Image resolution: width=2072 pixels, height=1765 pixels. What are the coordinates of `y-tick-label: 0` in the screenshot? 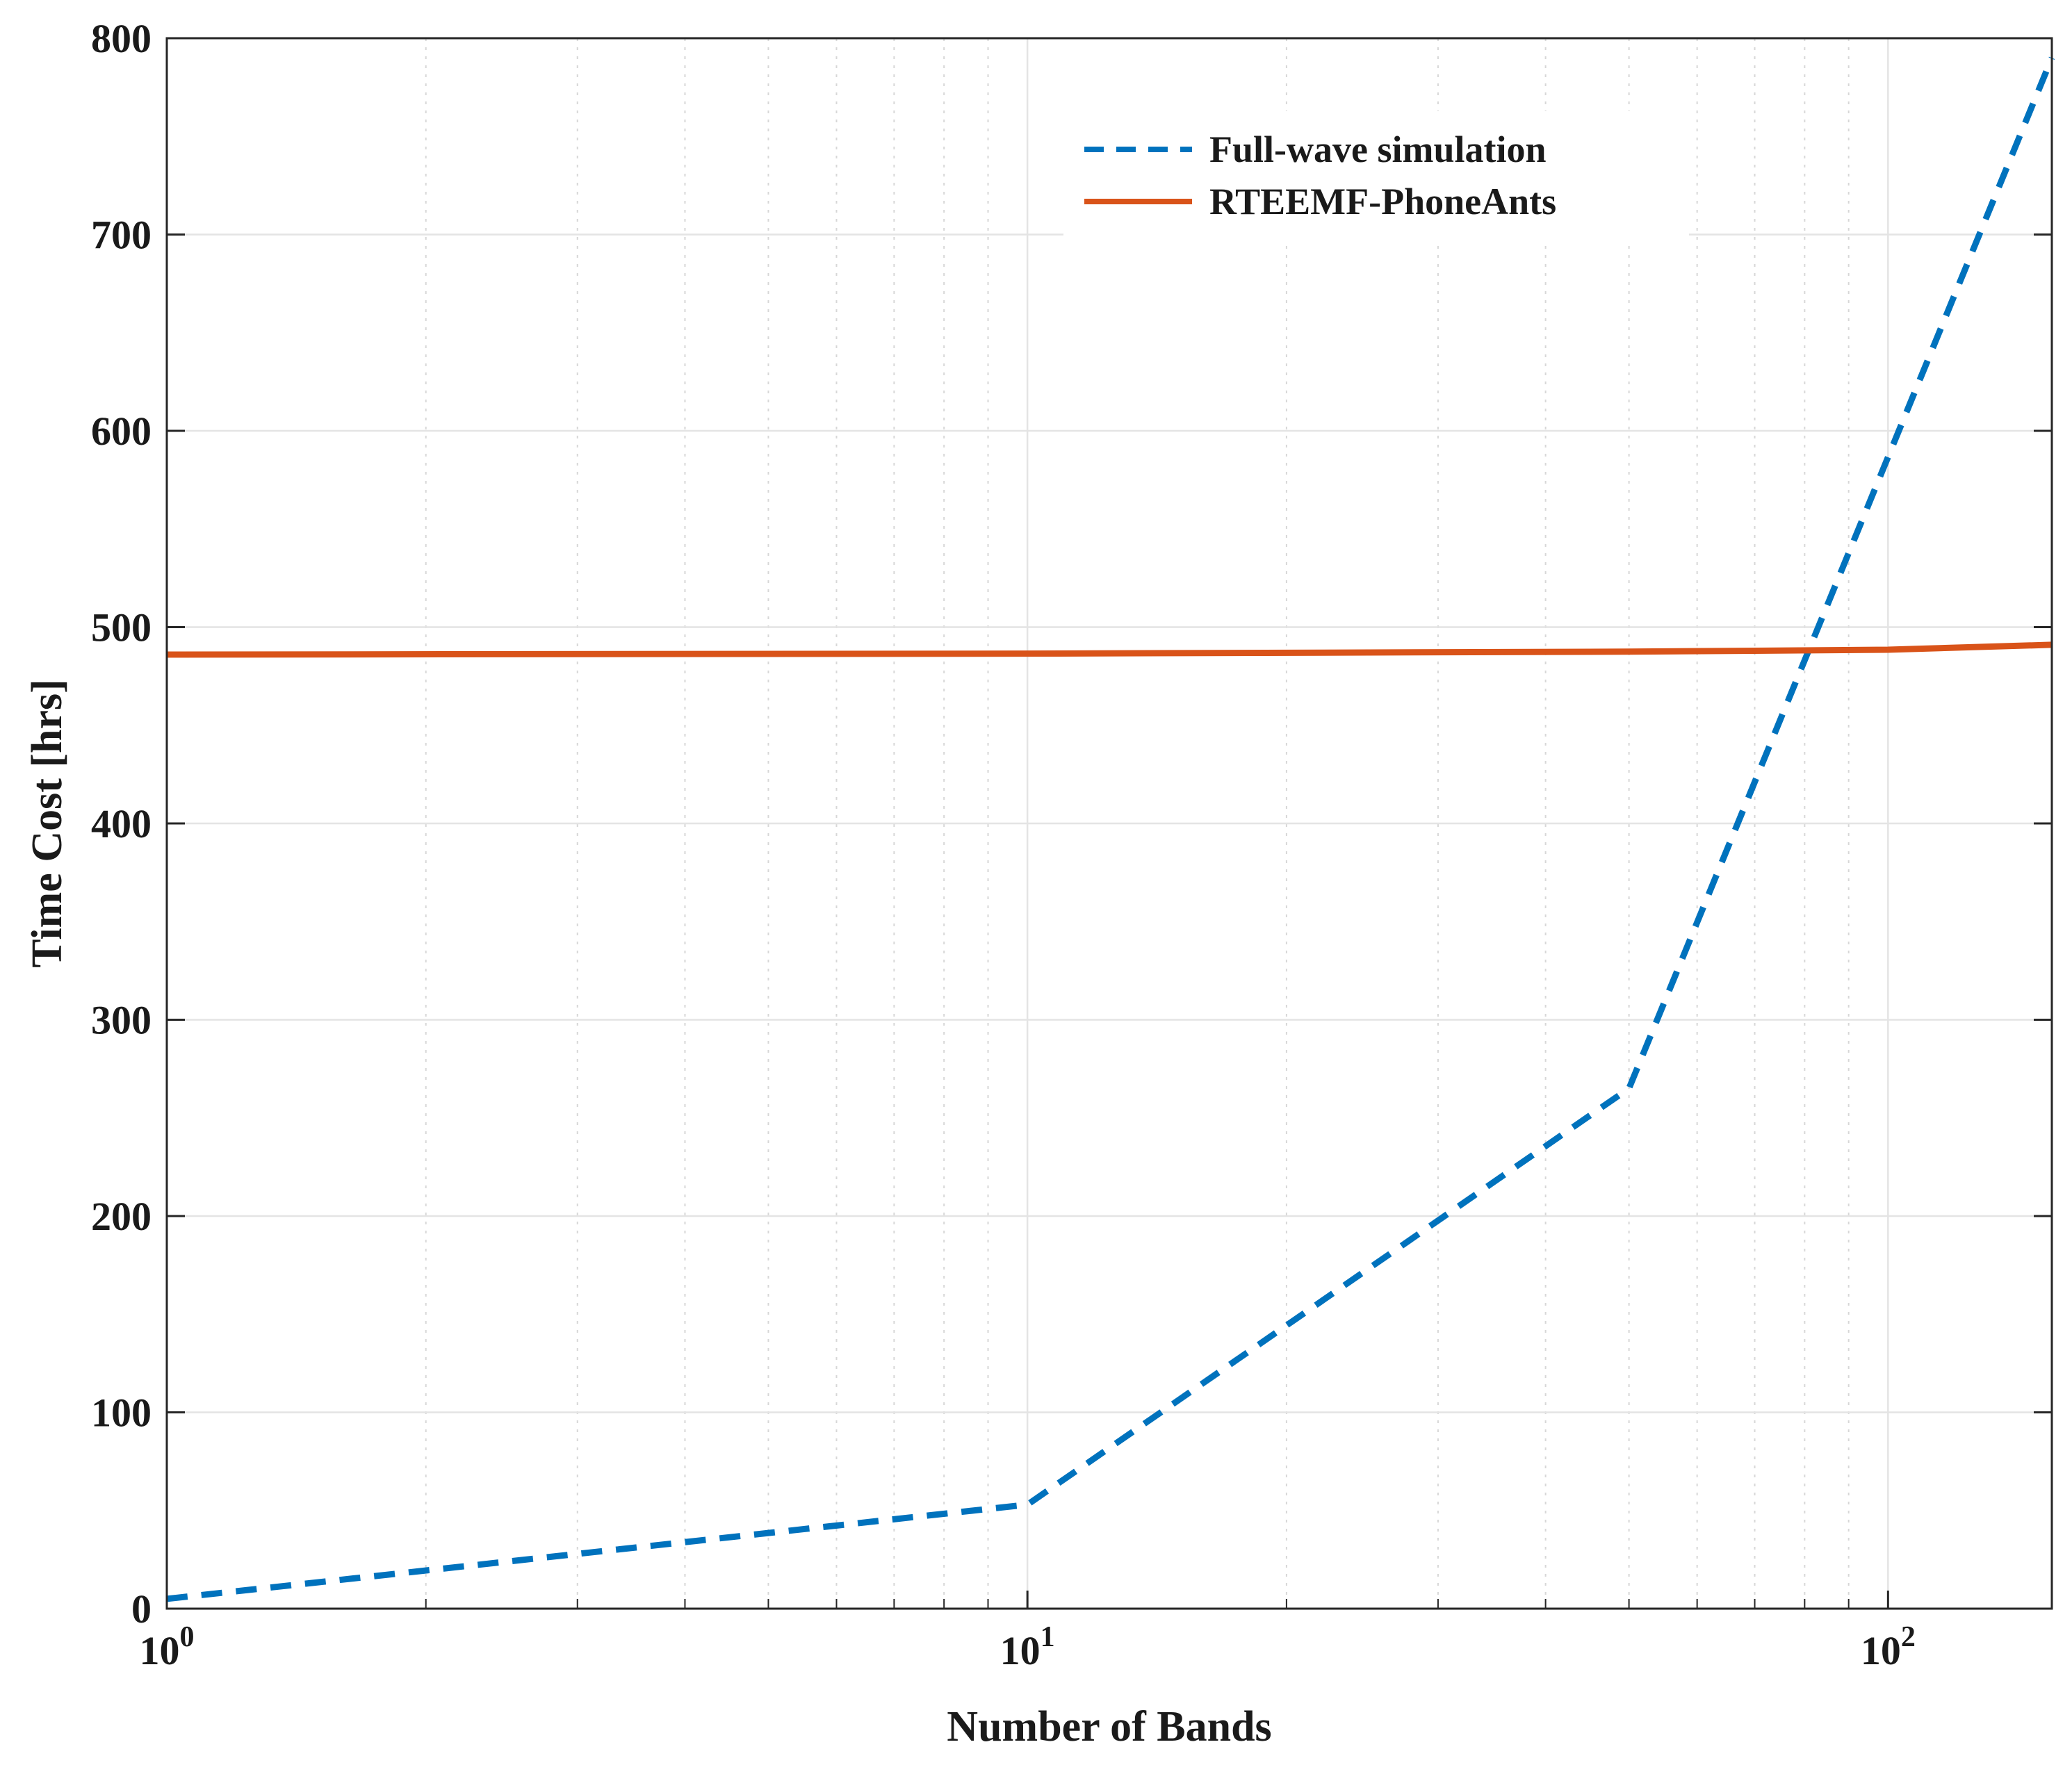 It's located at (141, 1609).